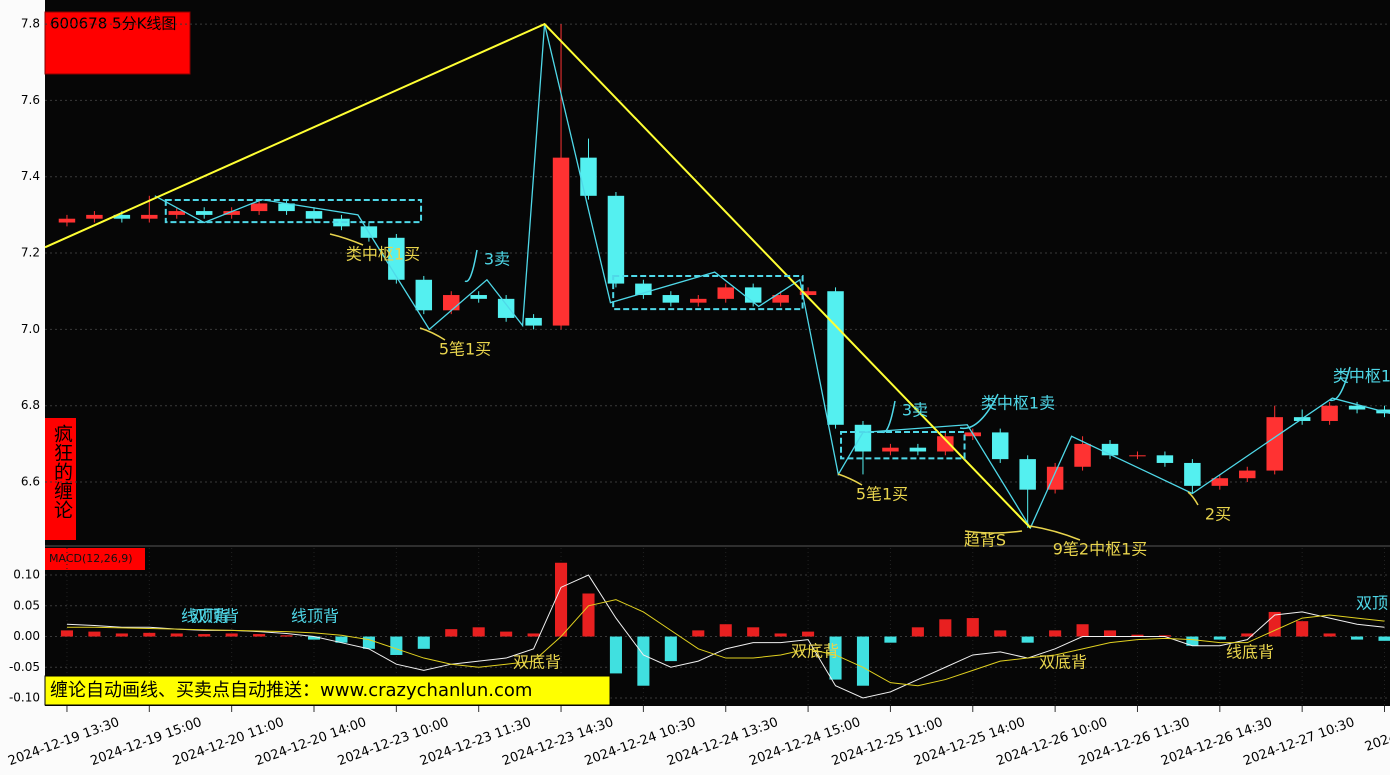 This screenshot has height=775, width=1390. What do you see at coordinates (91, 558) in the screenshot?
I see `macd-title: MACD(12,26,9)` at bounding box center [91, 558].